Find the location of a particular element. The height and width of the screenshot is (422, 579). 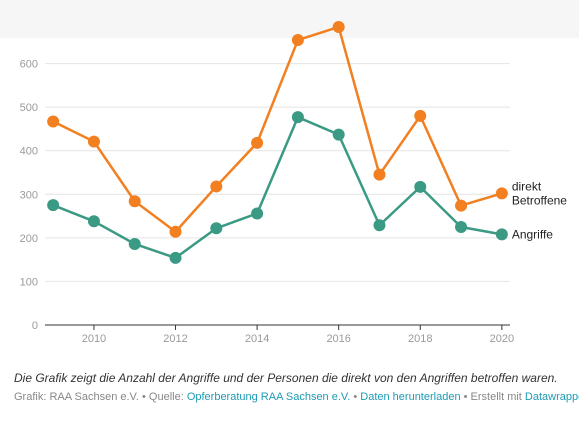

y-tick-label-500: 500 is located at coordinates (29, 108).